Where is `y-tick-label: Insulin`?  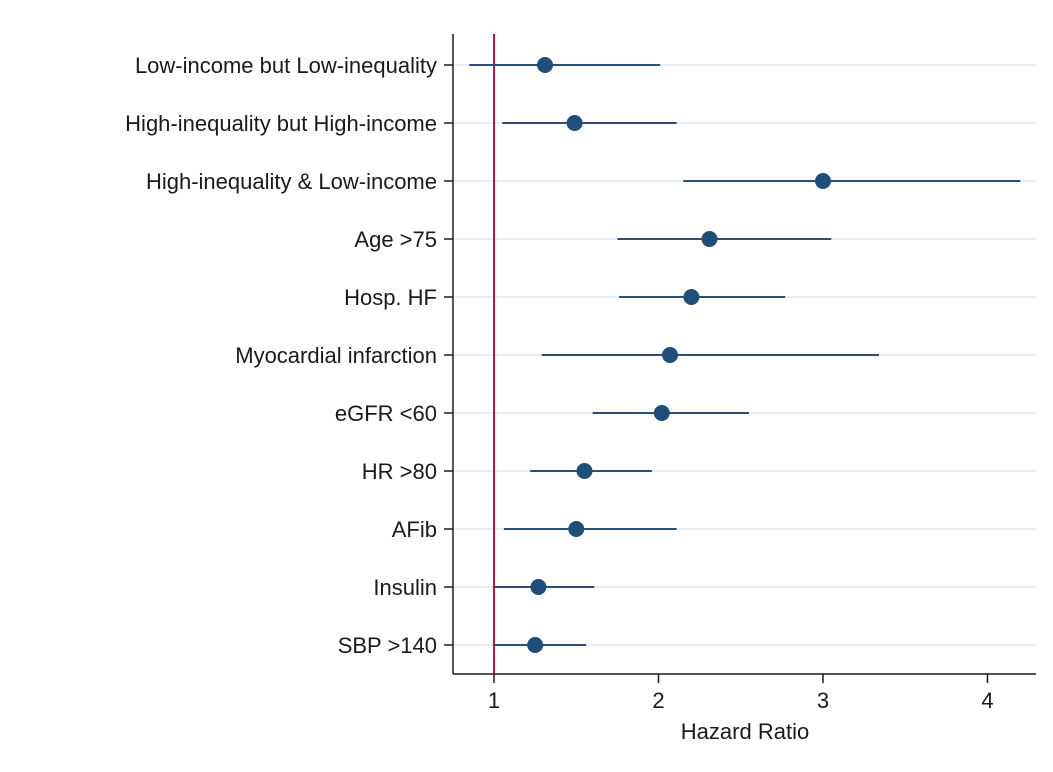
y-tick-label: Insulin is located at coordinates (405, 587).